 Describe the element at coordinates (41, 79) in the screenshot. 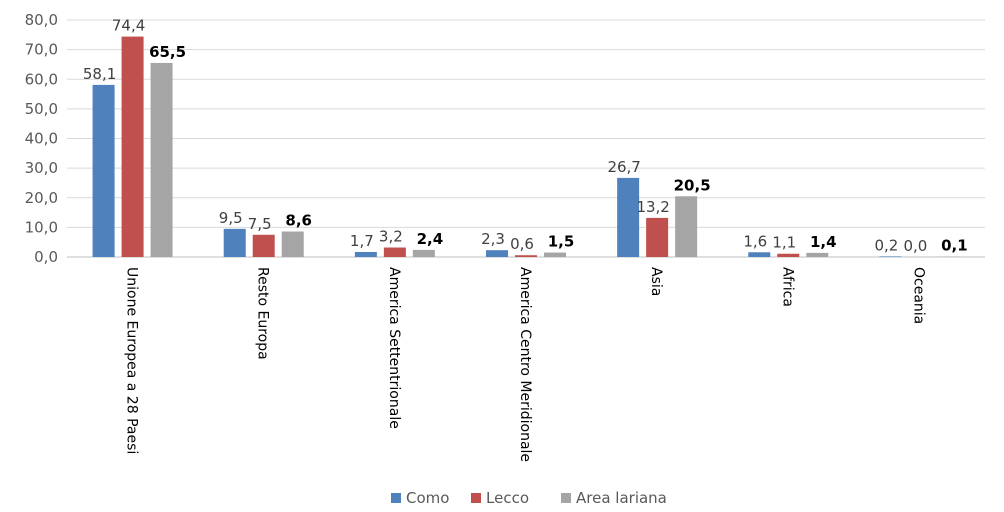

I see `y-tick-label: 60,0` at that location.